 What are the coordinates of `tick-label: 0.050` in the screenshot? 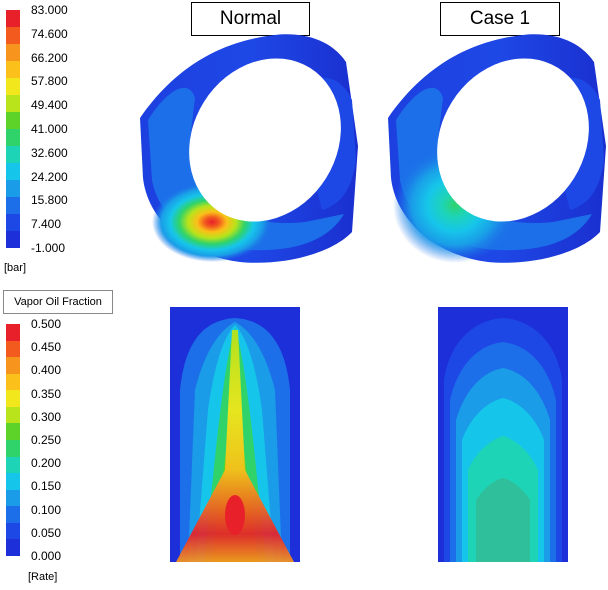 It's located at (46, 532).